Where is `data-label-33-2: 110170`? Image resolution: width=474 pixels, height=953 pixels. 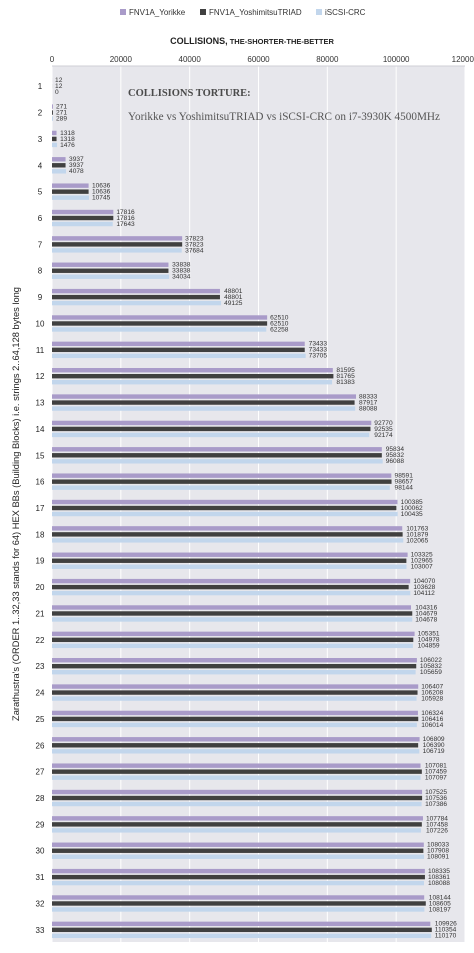
data-label-33-2: 110170 is located at coordinates (446, 936).